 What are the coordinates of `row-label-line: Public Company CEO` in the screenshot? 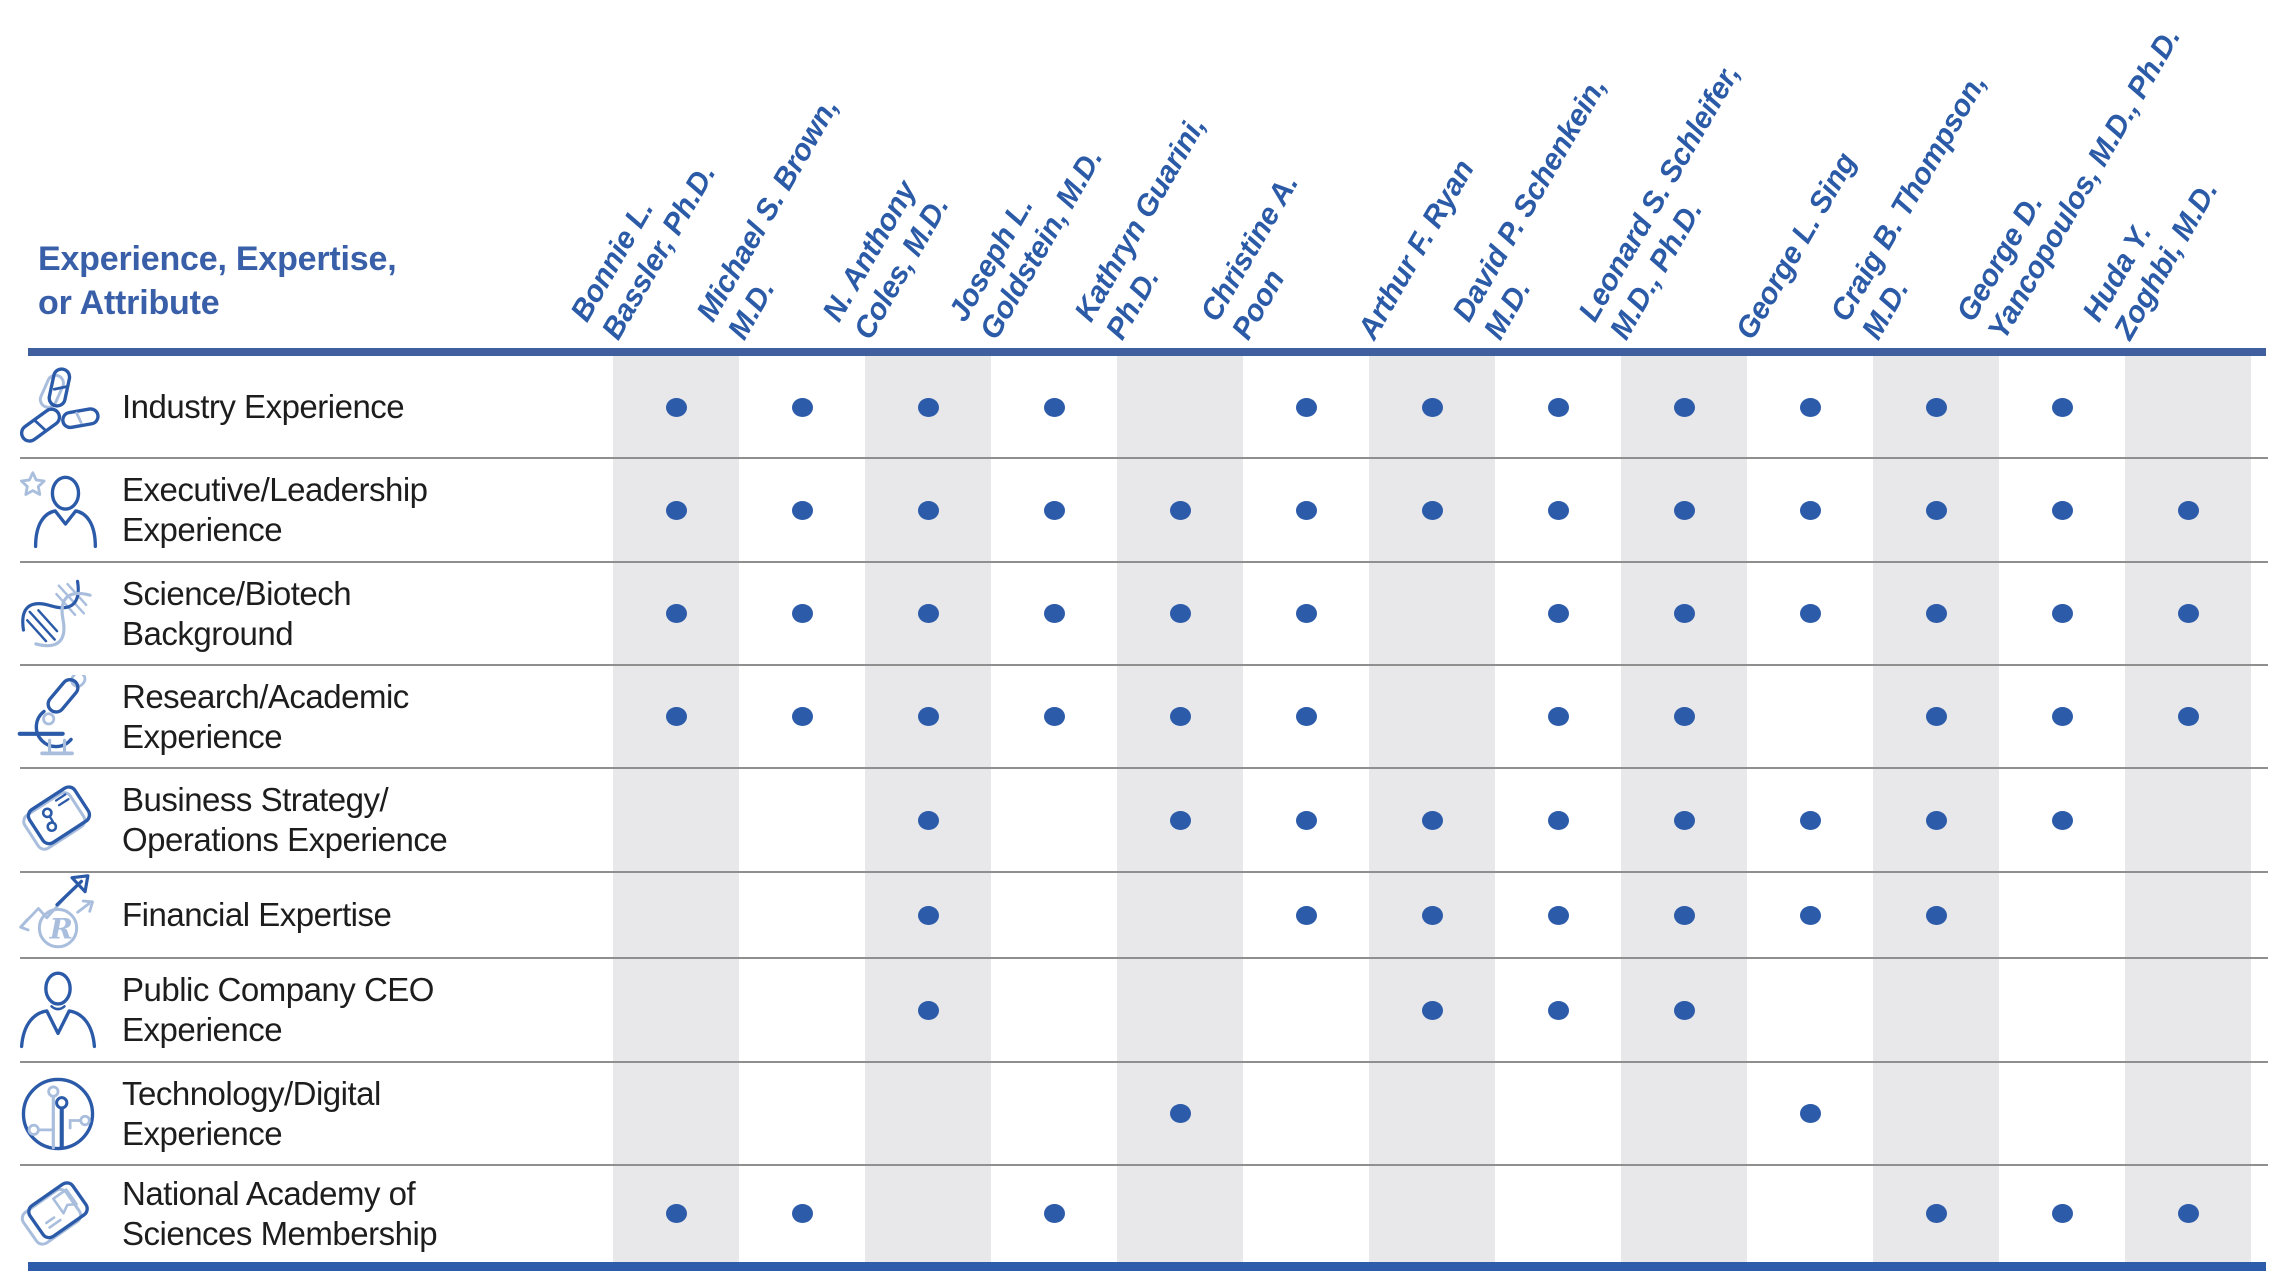 It's located at (278, 989).